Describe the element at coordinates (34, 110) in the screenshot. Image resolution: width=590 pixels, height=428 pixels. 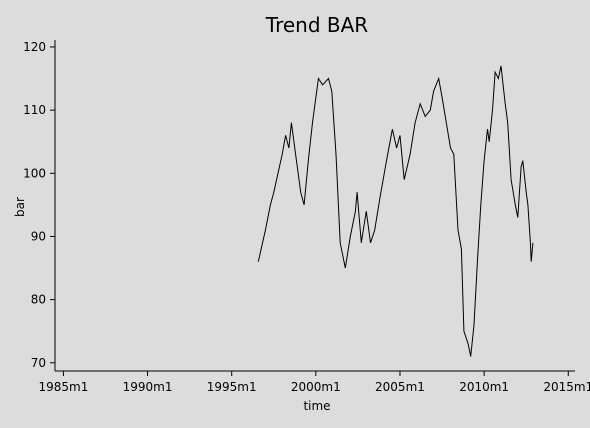
I see `y-tick-label: 110` at that location.